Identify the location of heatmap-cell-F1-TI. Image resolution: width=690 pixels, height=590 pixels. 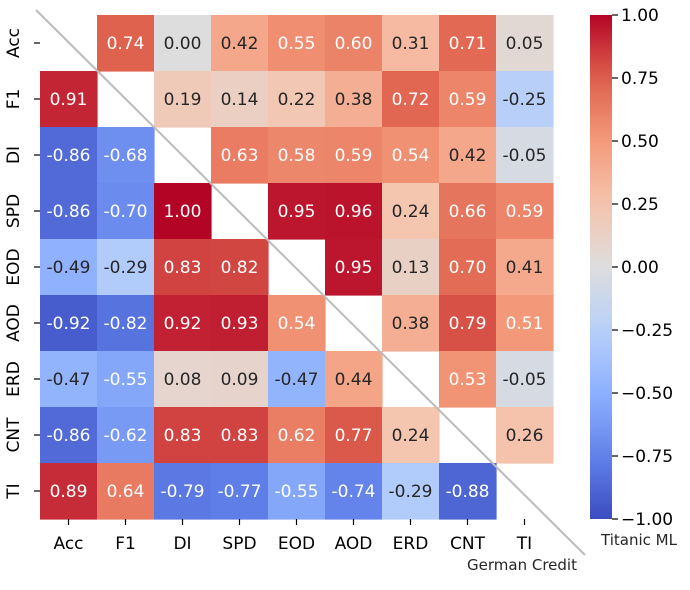
(525, 99).